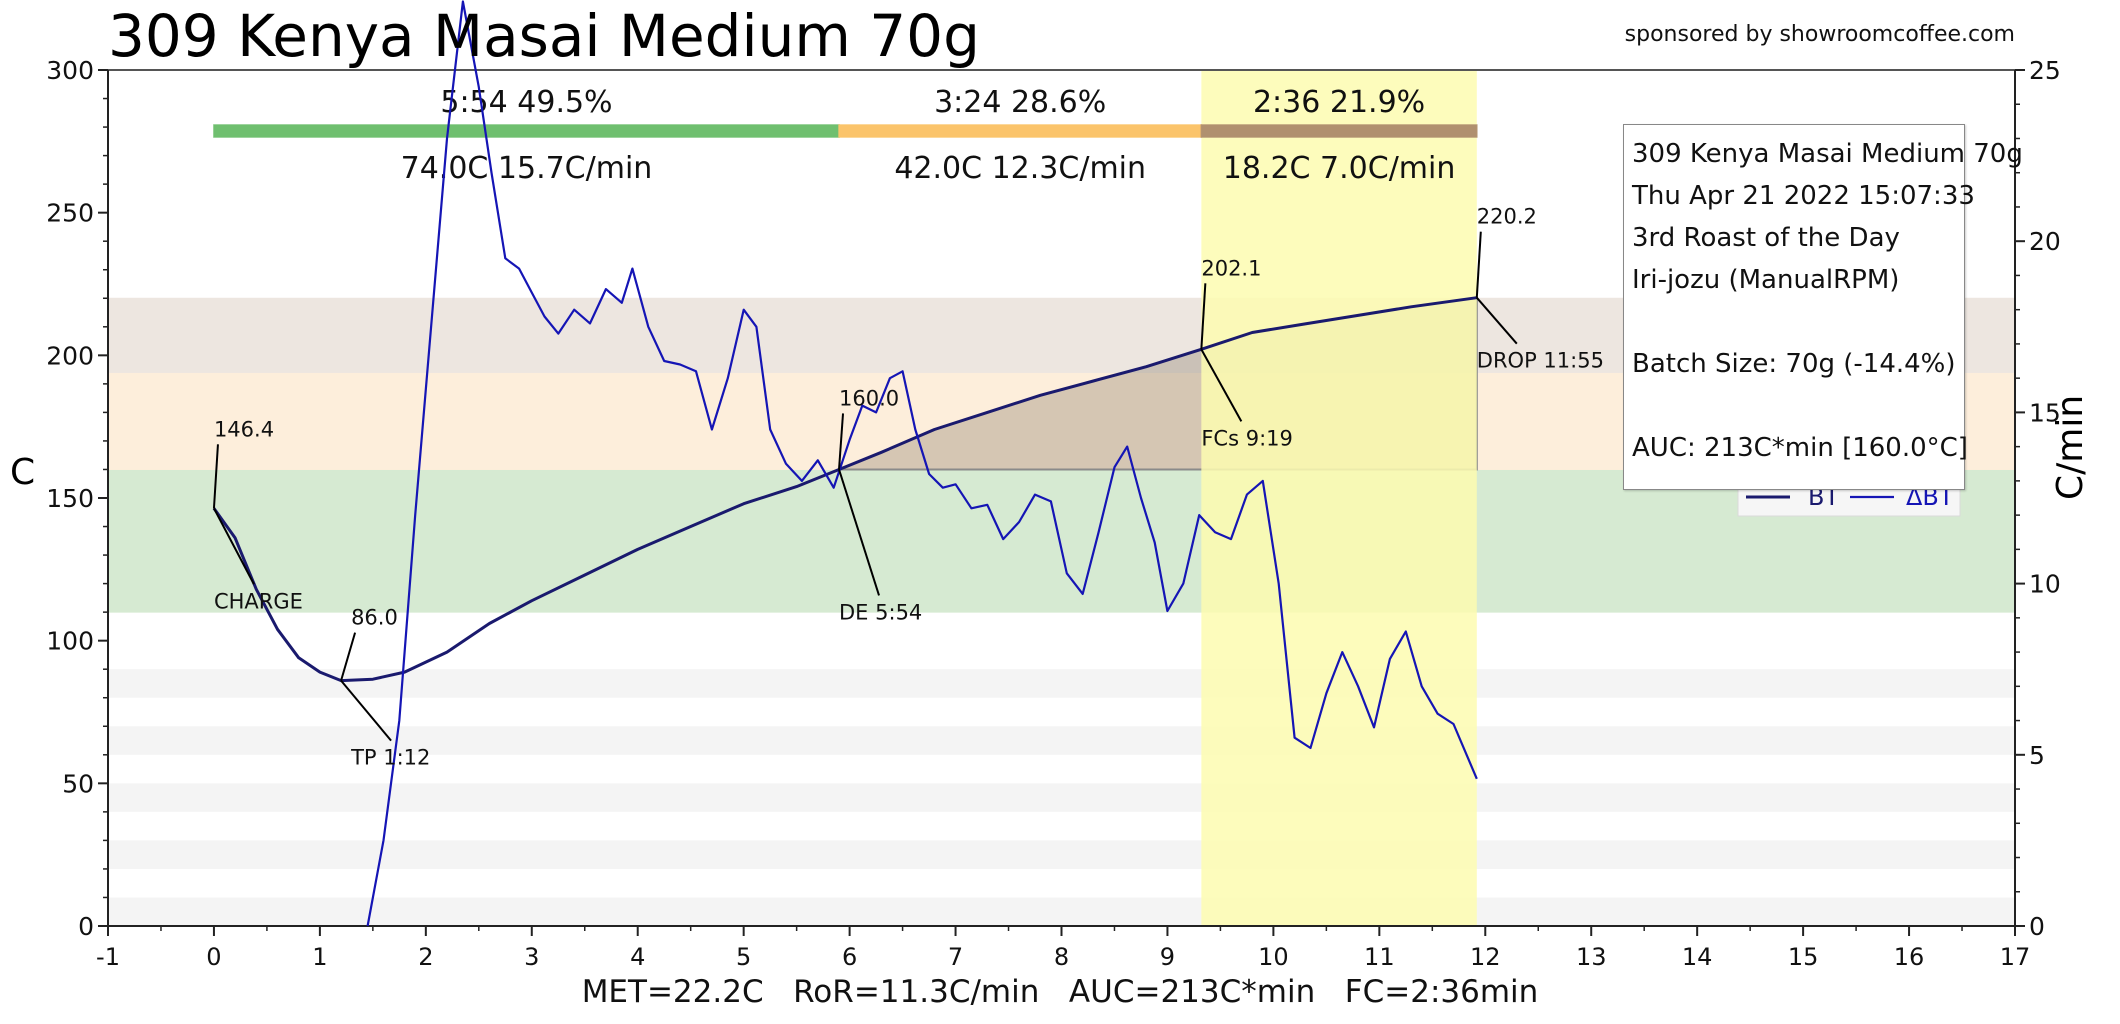 This screenshot has height=1024, width=2120. Describe the element at coordinates (23, 472) in the screenshot. I see `y-axis-title: C` at that location.